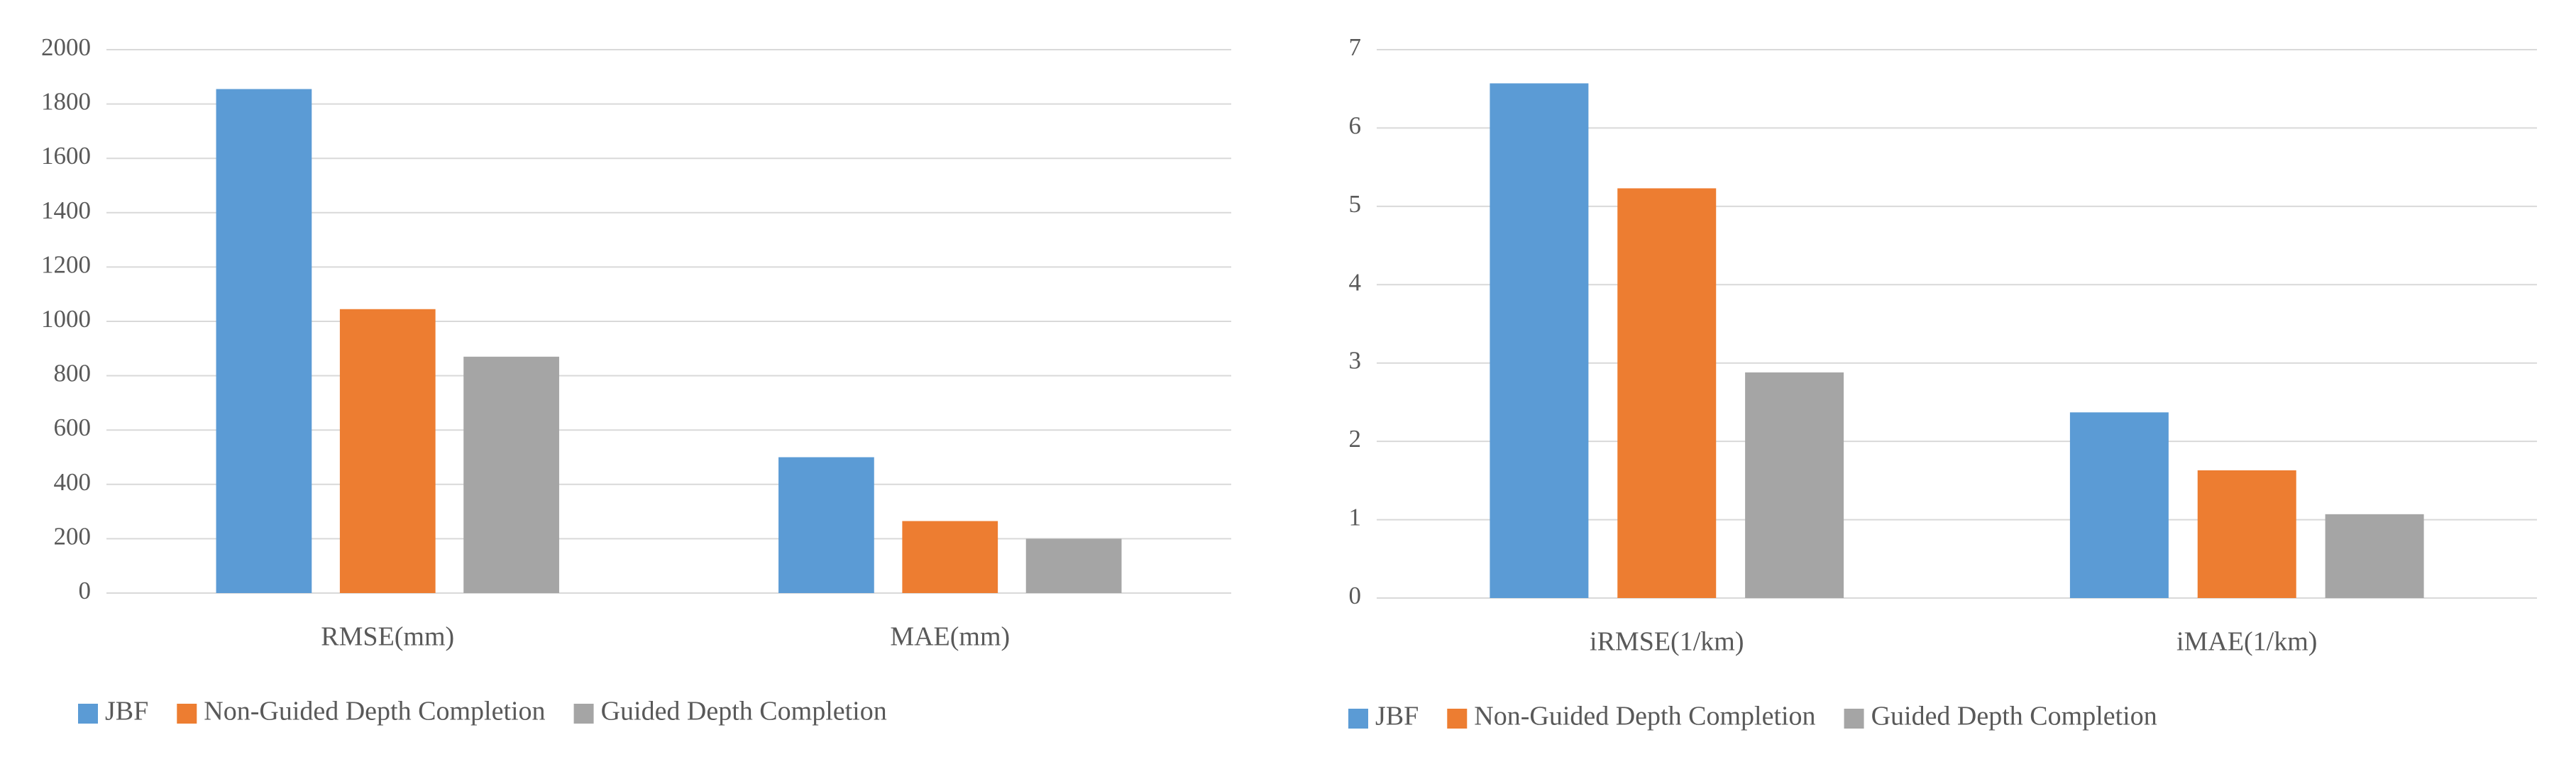  What do you see at coordinates (66, 47) in the screenshot?
I see `y-tick-label: 2000` at bounding box center [66, 47].